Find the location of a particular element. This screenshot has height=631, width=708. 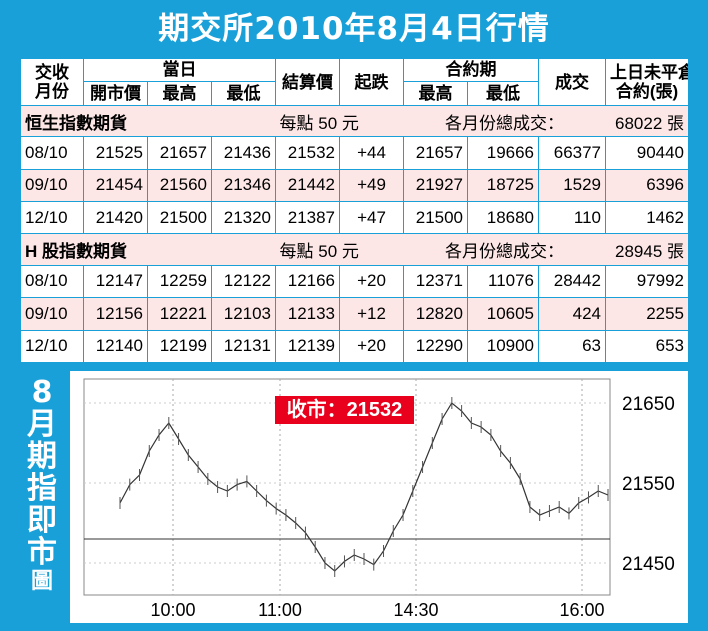

cell-high: 21657 is located at coordinates (179, 153).